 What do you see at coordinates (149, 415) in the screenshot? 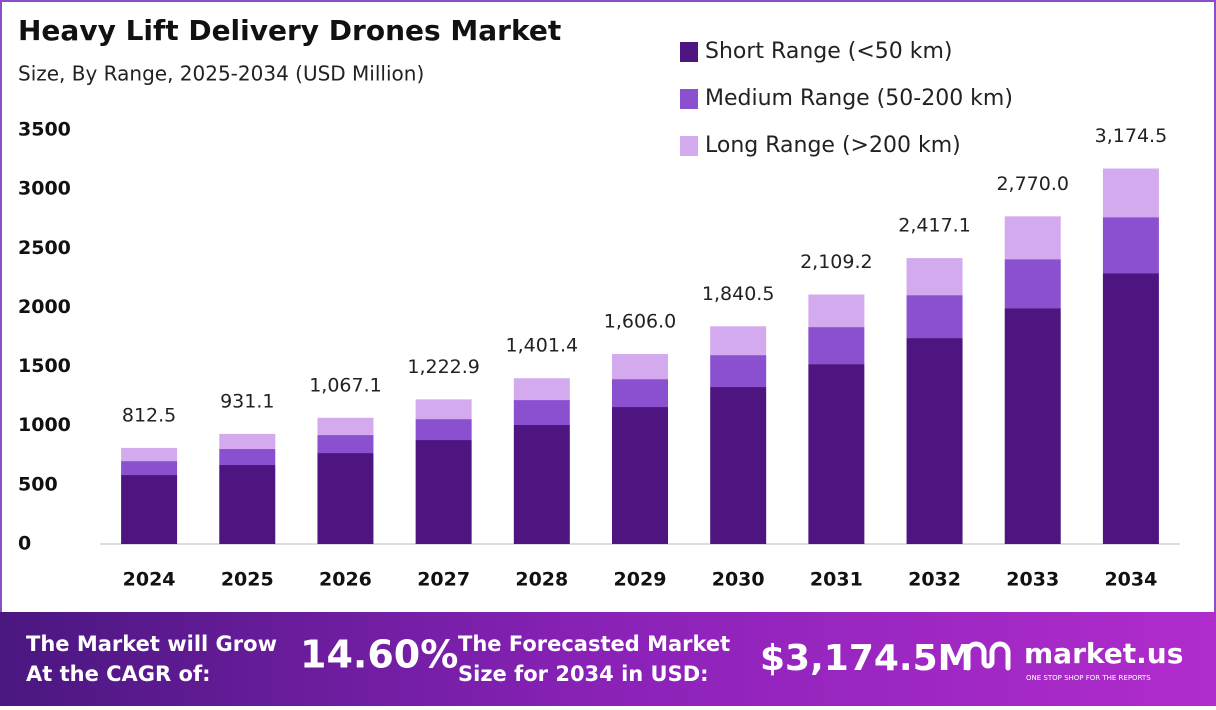
I see `total-label: 812.5` at bounding box center [149, 415].